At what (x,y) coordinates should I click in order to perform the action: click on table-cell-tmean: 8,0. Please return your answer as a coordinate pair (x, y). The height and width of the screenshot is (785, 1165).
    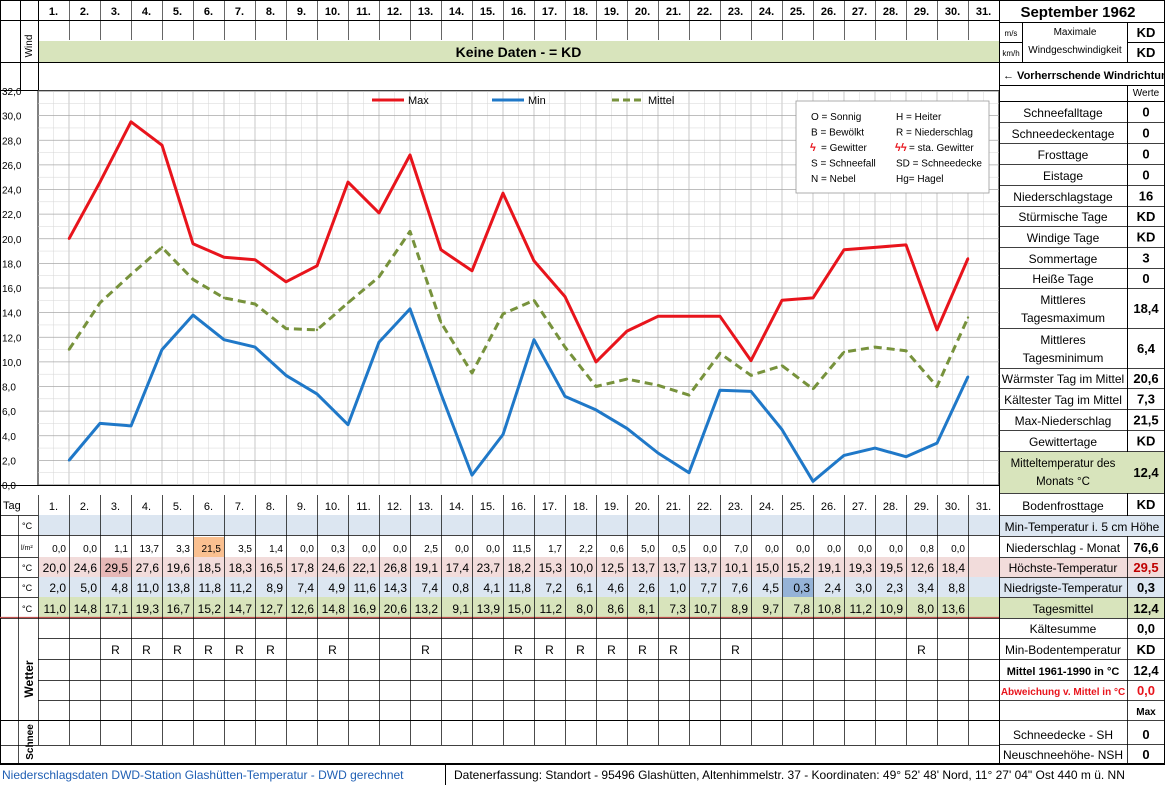
    Looking at the image, I should click on (584, 609).